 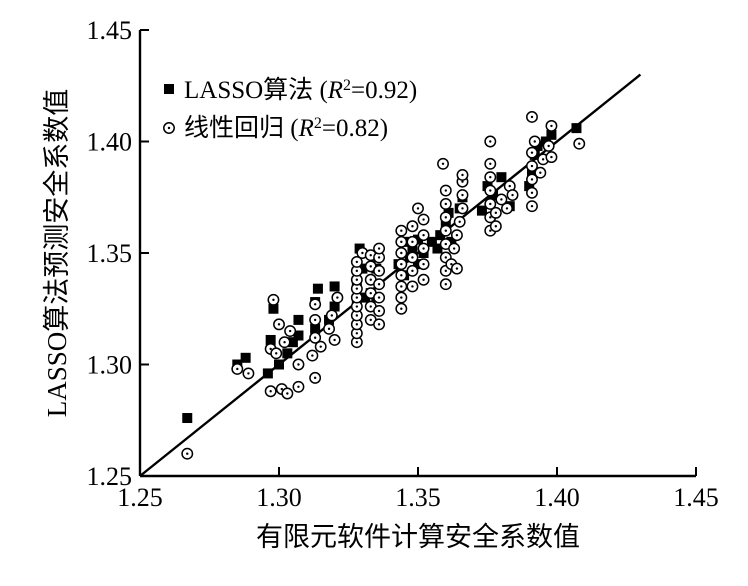 What do you see at coordinates (248, 90) in the screenshot?
I see `legend-series-name-lasso: LASSO算法` at bounding box center [248, 90].